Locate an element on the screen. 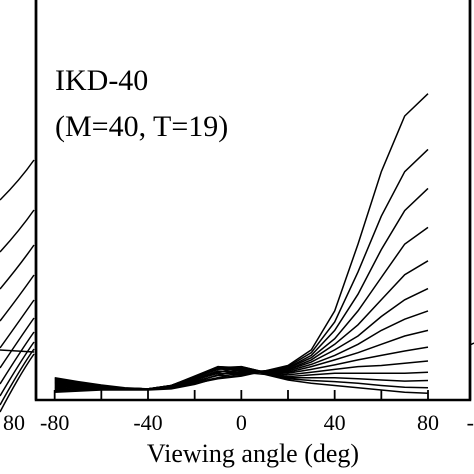 The image size is (474, 474). x-tick-labels: -80 -40 0 40 80 80 - is located at coordinates (238, 422).